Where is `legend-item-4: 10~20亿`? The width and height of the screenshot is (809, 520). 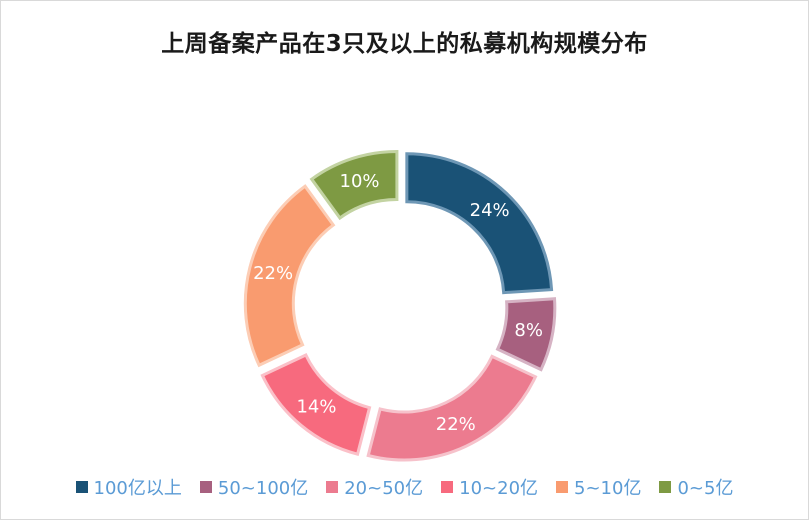
legend-item-4: 10~20亿 is located at coordinates (489, 487).